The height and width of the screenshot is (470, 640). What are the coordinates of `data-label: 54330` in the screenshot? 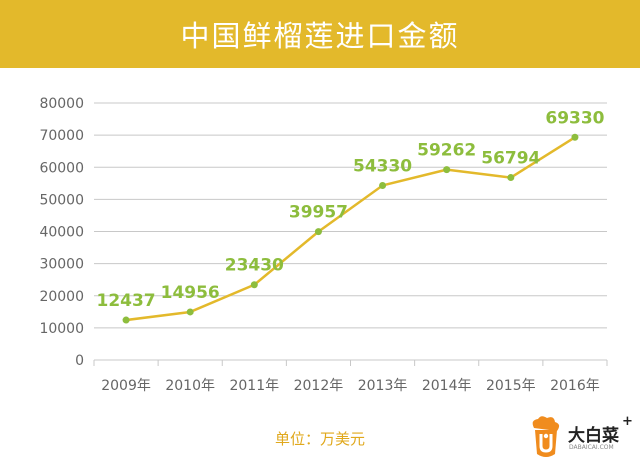 It's located at (382, 166).